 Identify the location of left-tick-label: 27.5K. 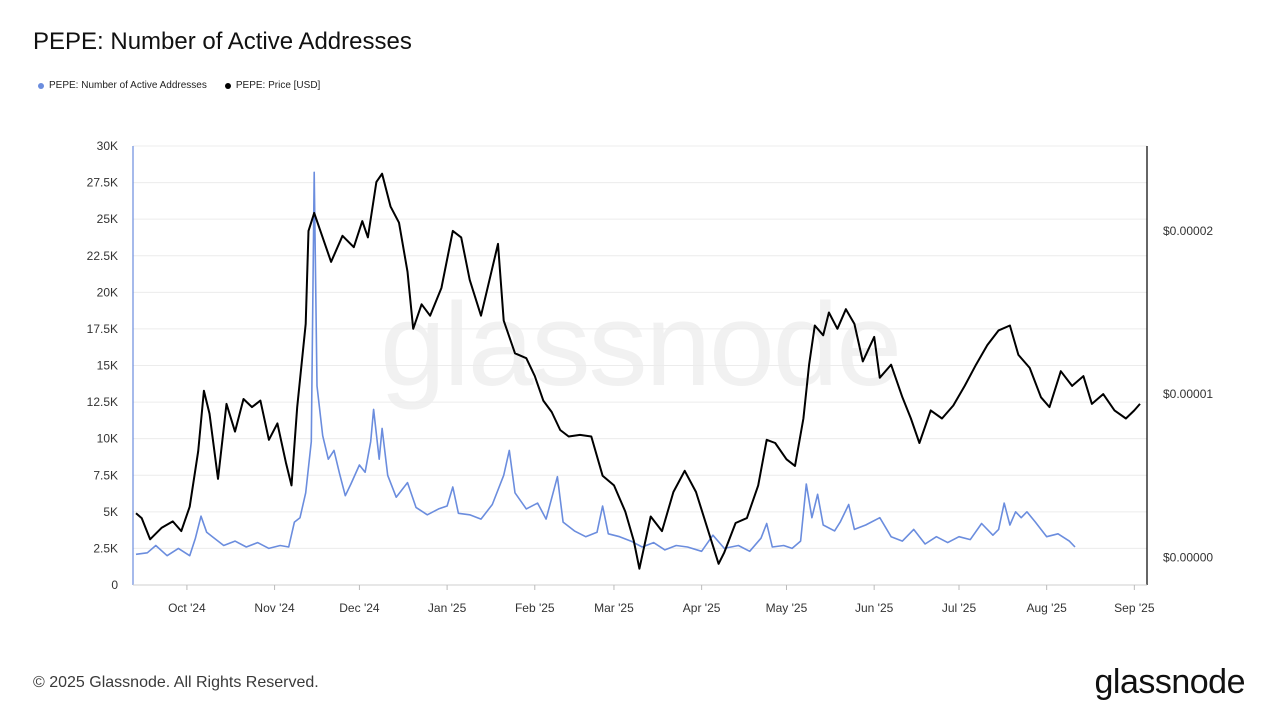
(102, 183).